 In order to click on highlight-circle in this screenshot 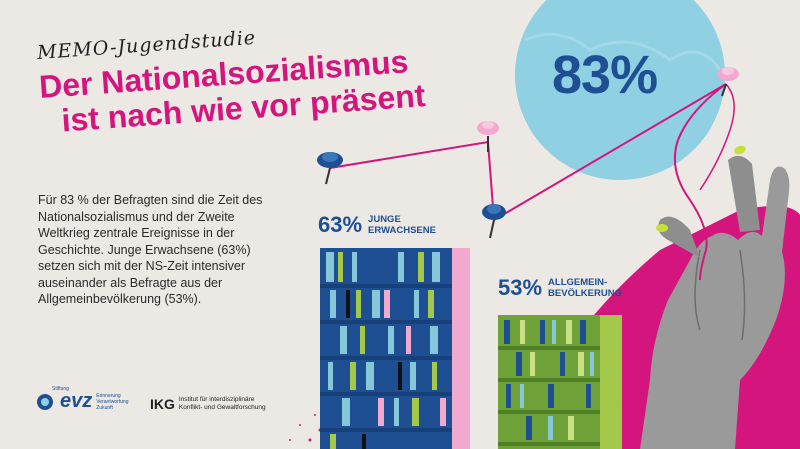, I will do `click(620, 90)`.